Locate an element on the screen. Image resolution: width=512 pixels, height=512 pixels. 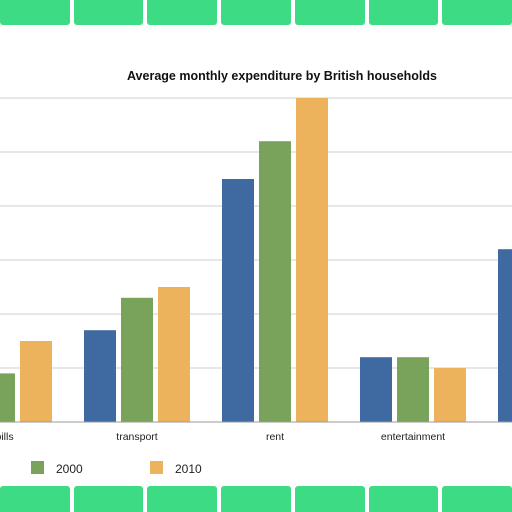
bottom-green-band is located at coordinates (256, 499).